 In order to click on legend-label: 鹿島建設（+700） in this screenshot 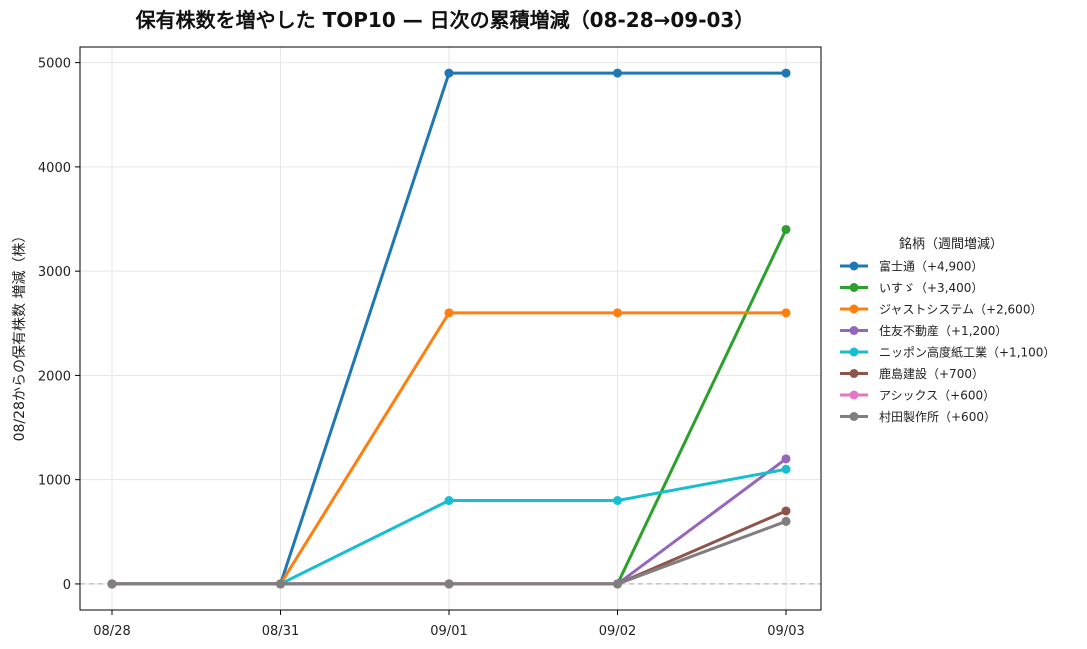, I will do `click(931, 373)`.